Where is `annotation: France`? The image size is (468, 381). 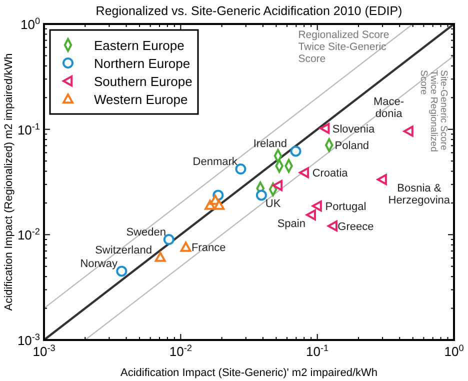
annotation: France is located at coordinates (208, 248).